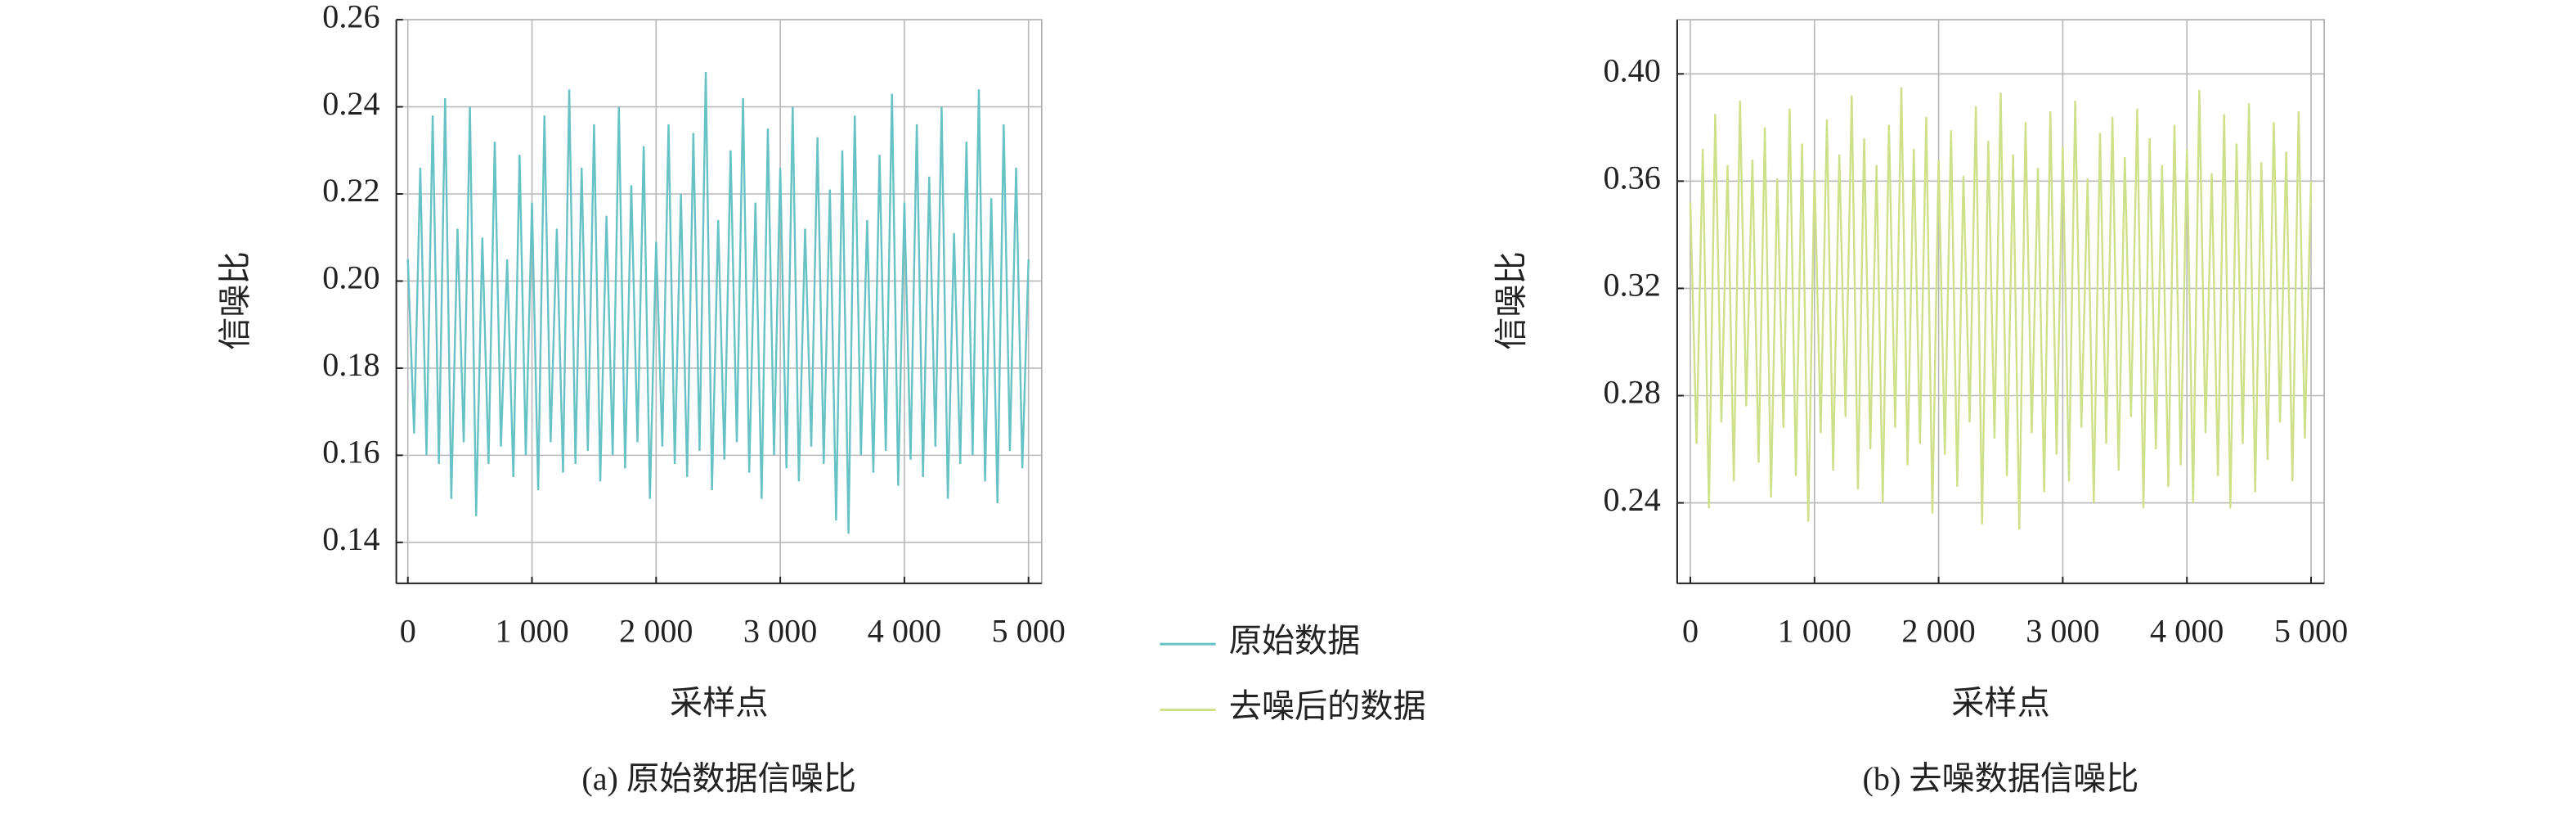  What do you see at coordinates (1632, 392) in the screenshot?
I see `y-tick-label: 0.28` at bounding box center [1632, 392].